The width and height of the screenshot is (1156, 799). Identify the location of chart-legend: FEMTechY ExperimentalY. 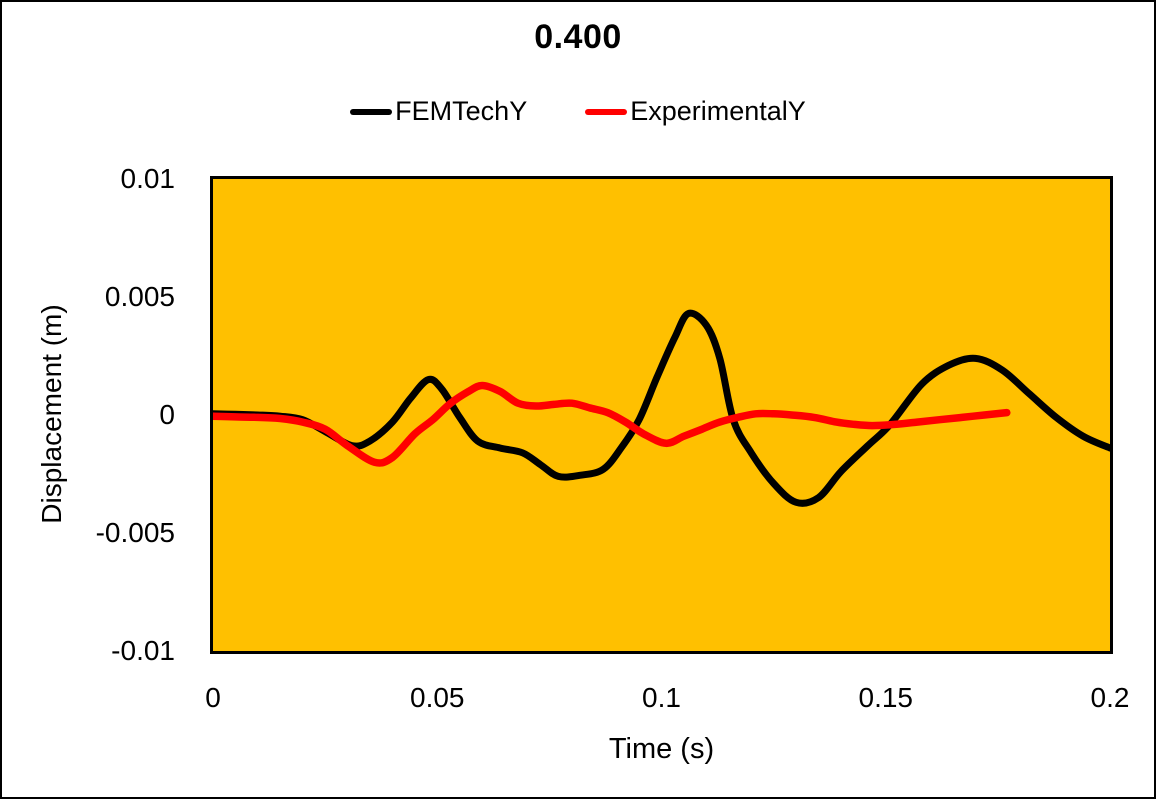
(578, 111).